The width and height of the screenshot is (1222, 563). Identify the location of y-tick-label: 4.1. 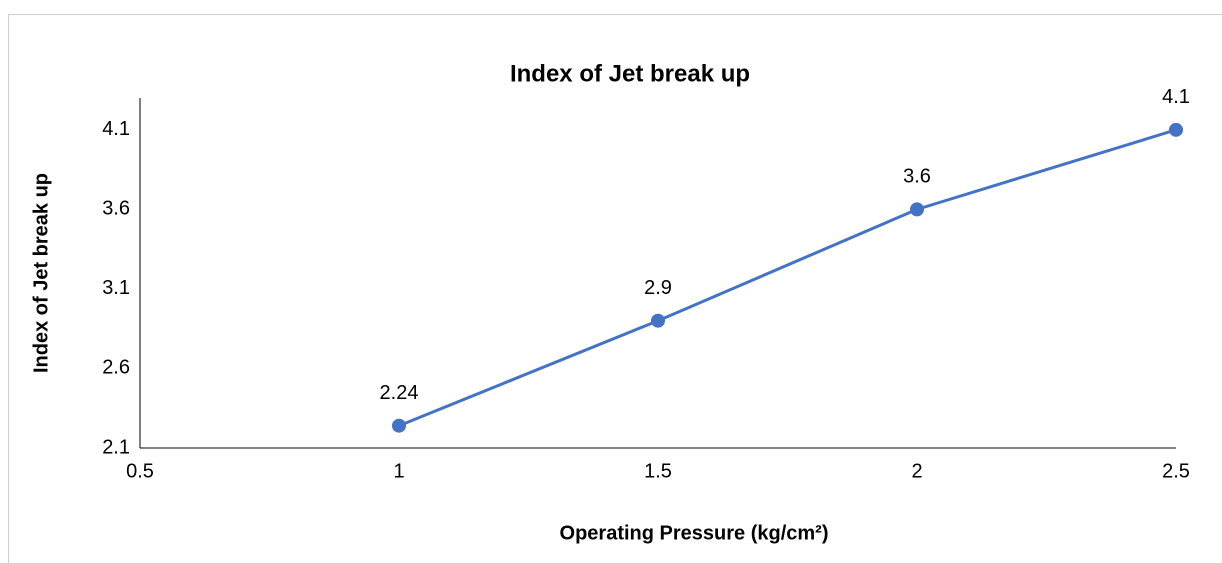
(116, 129).